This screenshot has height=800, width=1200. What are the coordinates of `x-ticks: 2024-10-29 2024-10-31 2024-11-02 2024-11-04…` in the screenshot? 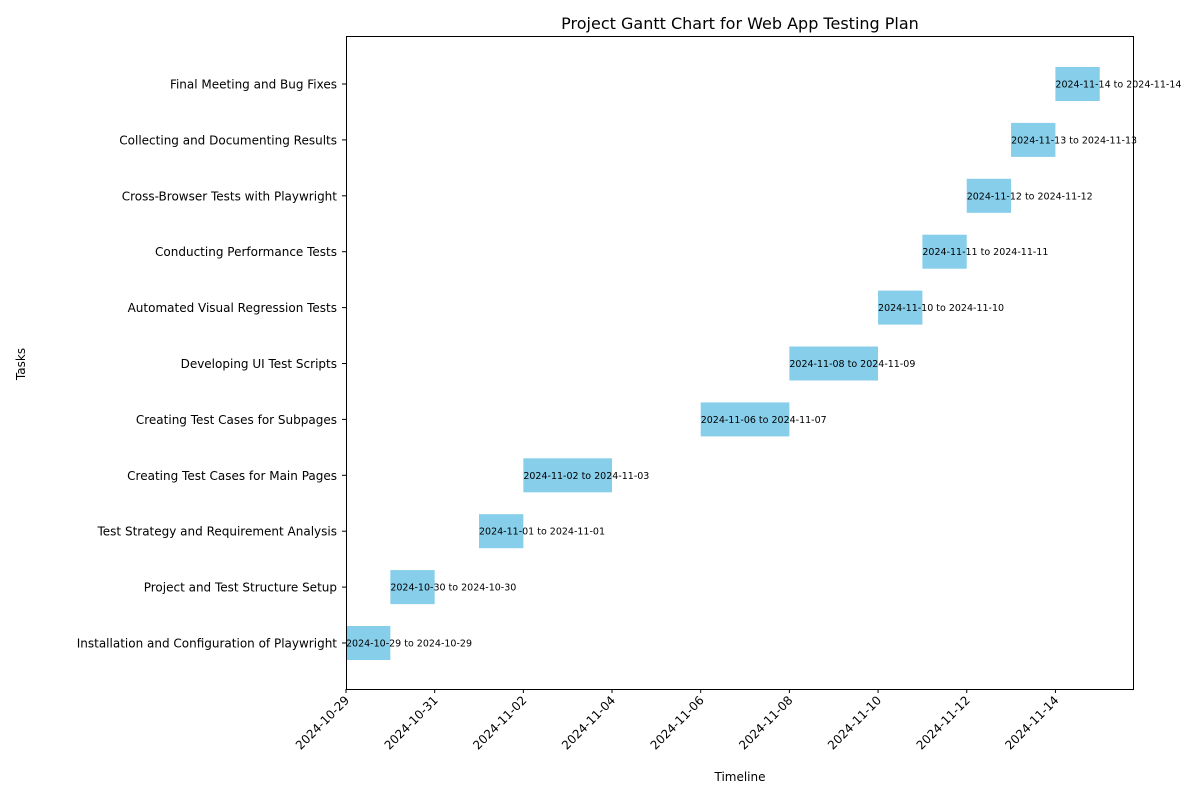 It's located at (677, 720).